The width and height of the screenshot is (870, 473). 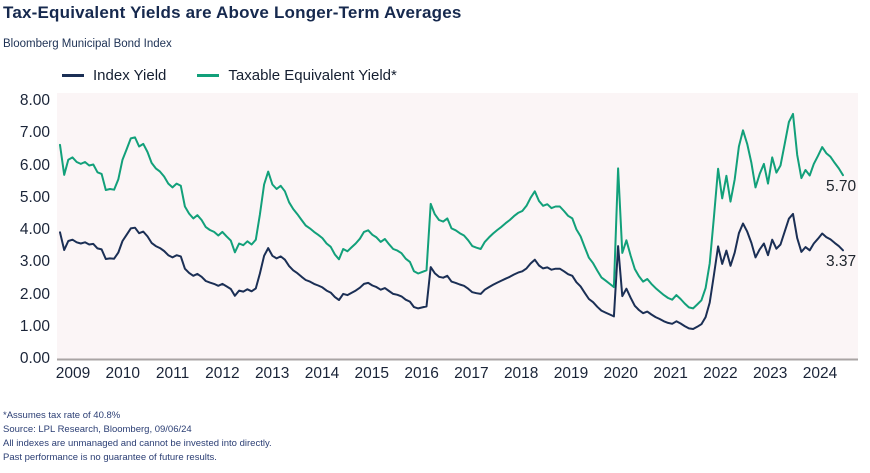 I want to click on y-tick-label: 8.00, so click(x=34, y=100).